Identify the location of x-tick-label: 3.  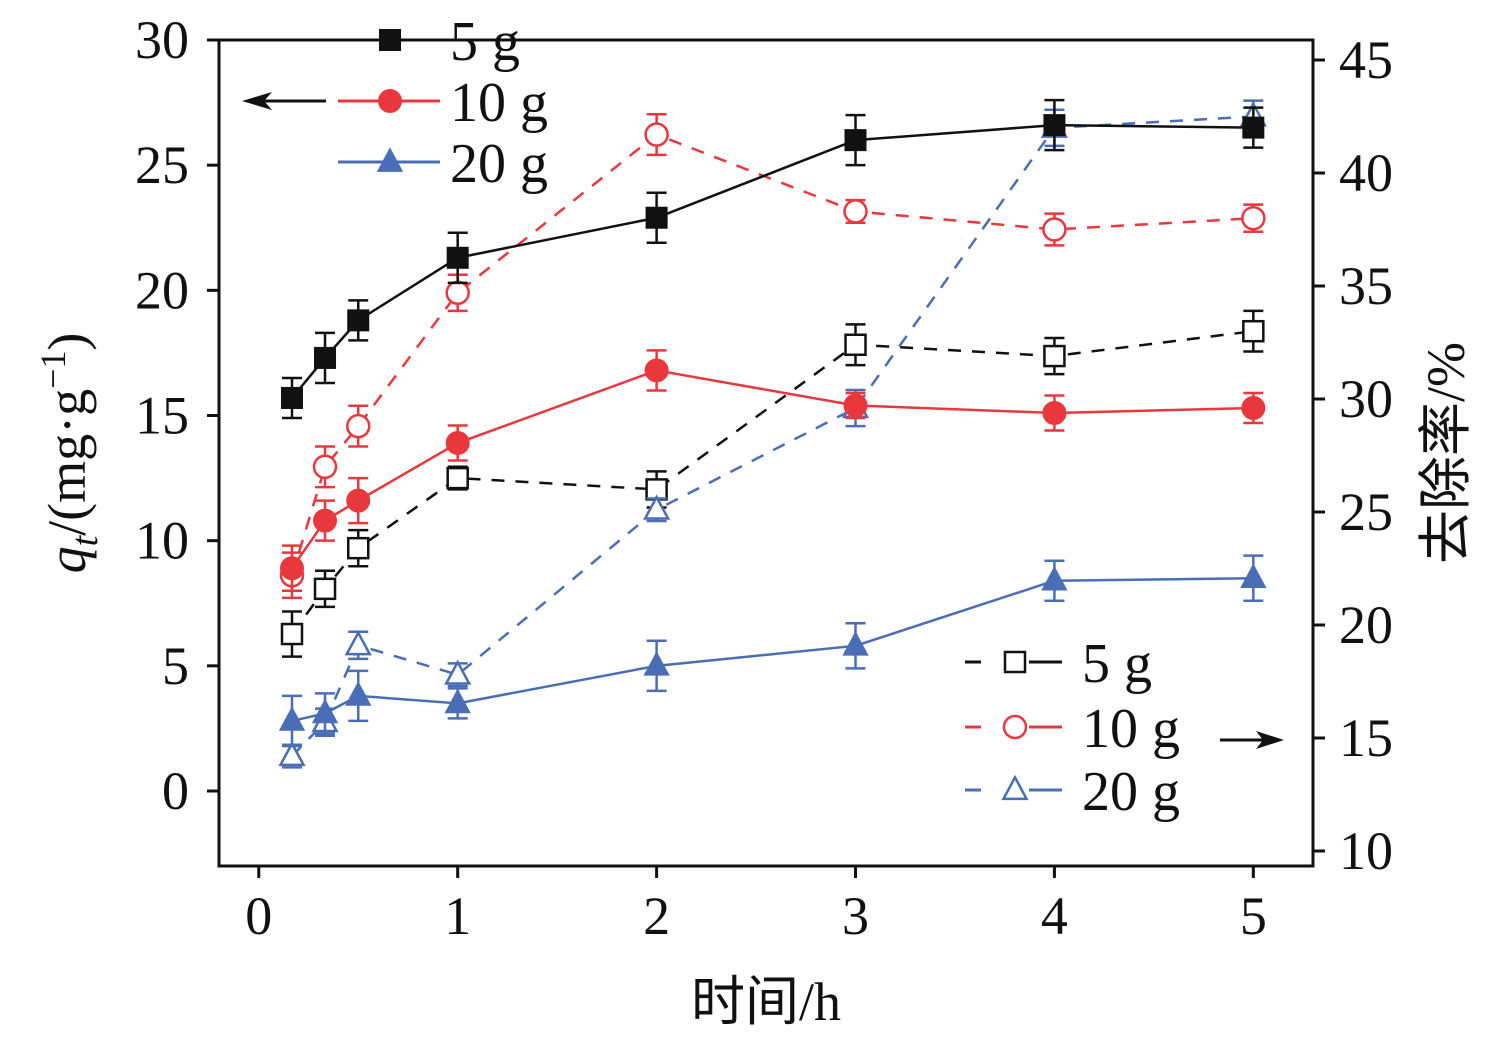
(855, 916).